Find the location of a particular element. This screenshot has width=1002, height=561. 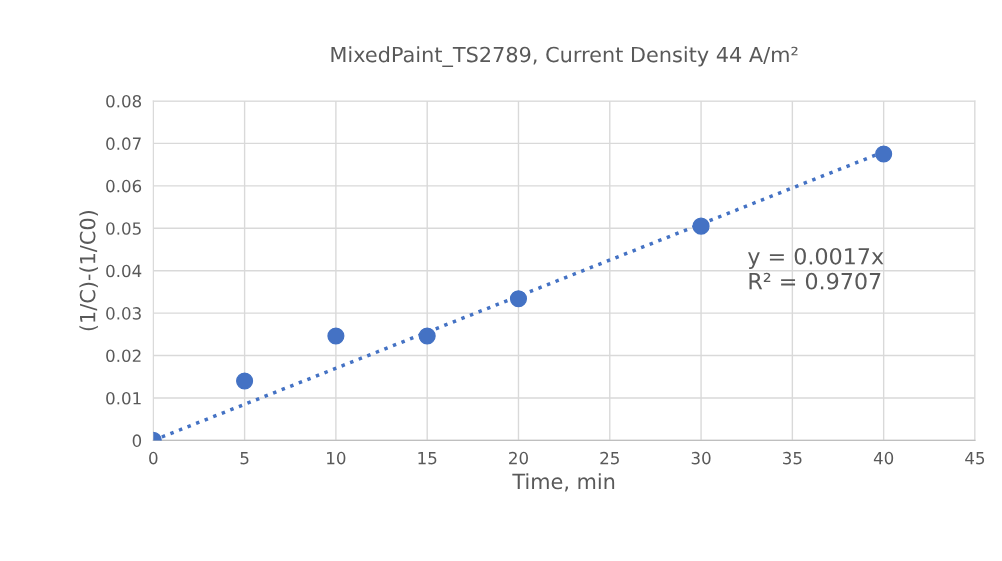

y-tick-label: 0 is located at coordinates (137, 440).